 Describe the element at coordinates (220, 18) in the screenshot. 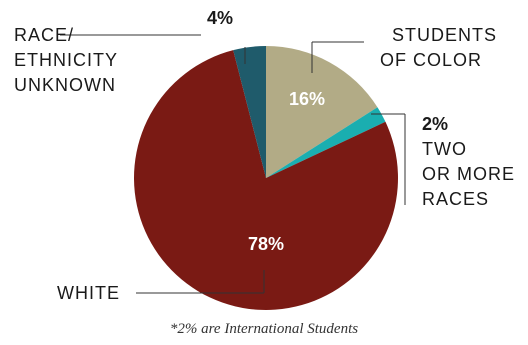

I see `value-unknown: 4%` at that location.